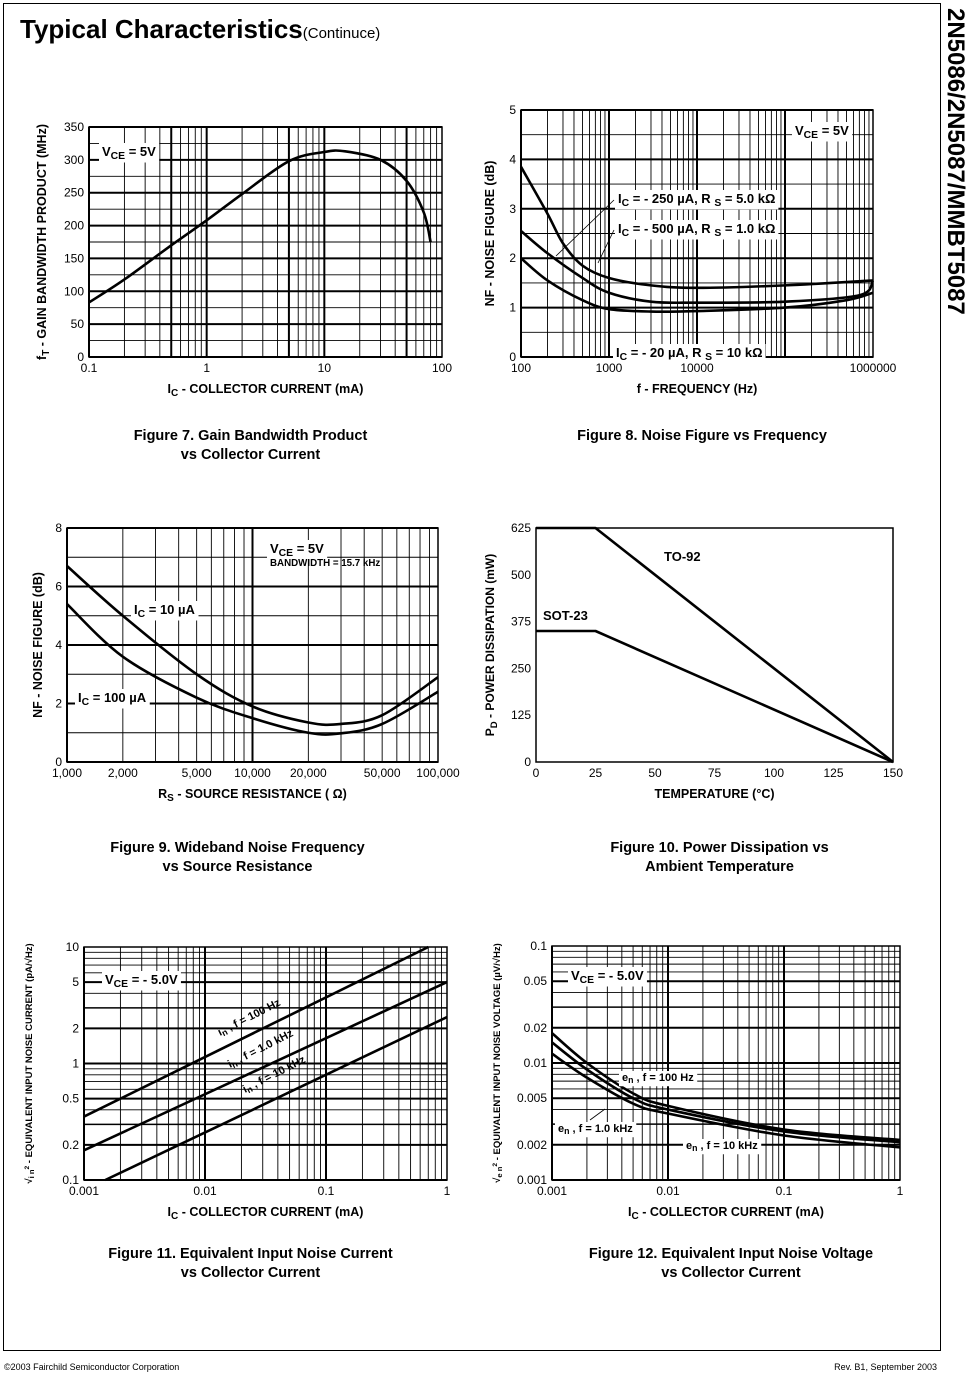  What do you see at coordinates (694, 1148) in the screenshot?
I see `label-part: n` at bounding box center [694, 1148].